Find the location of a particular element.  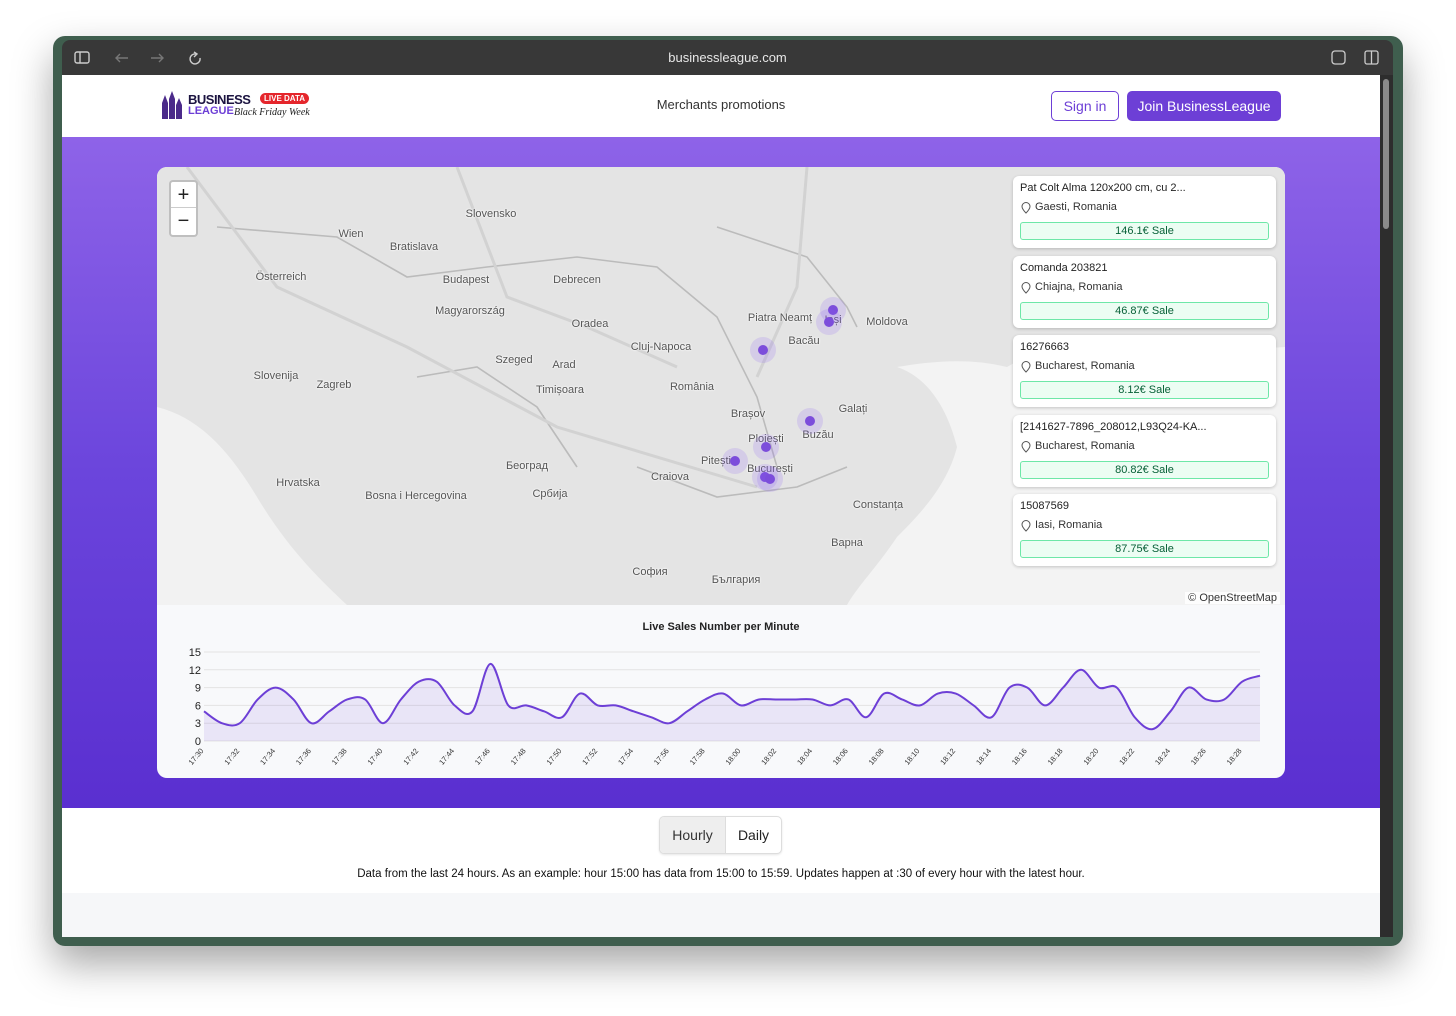

url: businessleague.com is located at coordinates (727, 57).